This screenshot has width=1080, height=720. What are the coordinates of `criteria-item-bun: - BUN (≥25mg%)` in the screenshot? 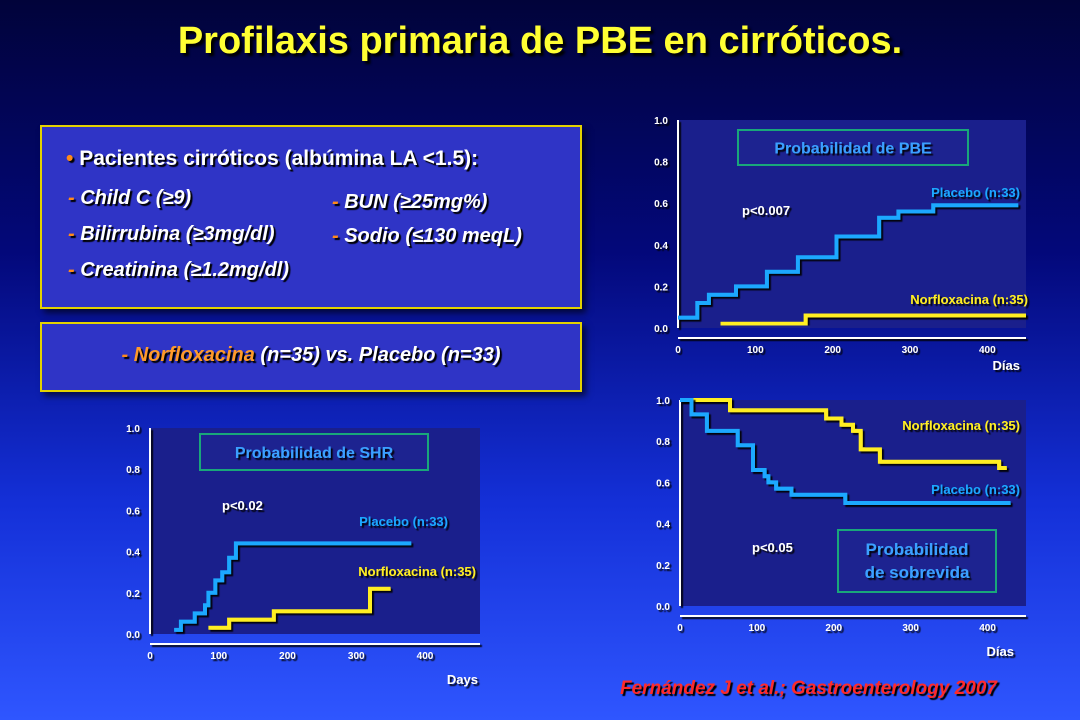 It's located at (410, 202).